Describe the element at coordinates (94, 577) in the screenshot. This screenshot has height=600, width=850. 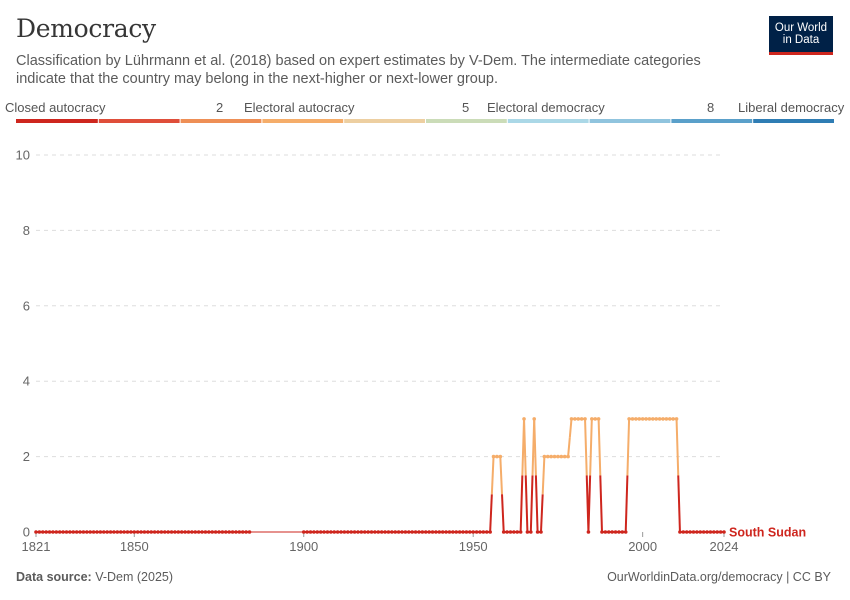
I see `data-source: Data source: V-Dem (2025)` at that location.